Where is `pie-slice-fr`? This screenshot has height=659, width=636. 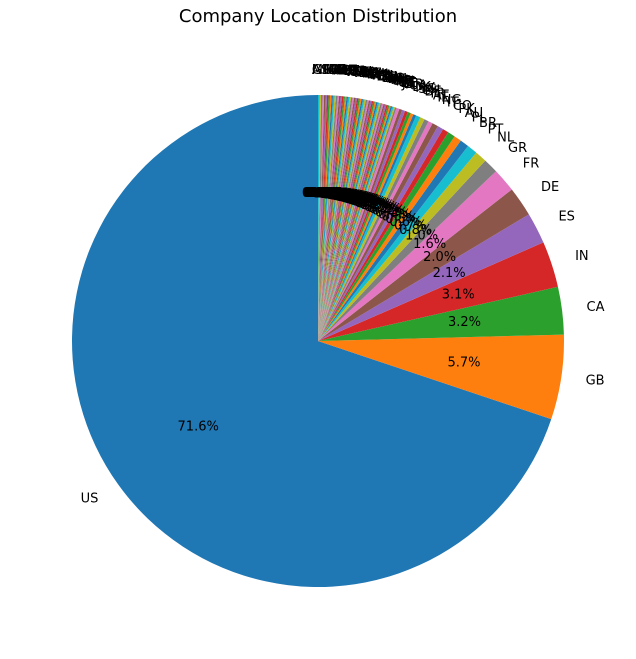
pie-slice-fr is located at coordinates (415, 256).